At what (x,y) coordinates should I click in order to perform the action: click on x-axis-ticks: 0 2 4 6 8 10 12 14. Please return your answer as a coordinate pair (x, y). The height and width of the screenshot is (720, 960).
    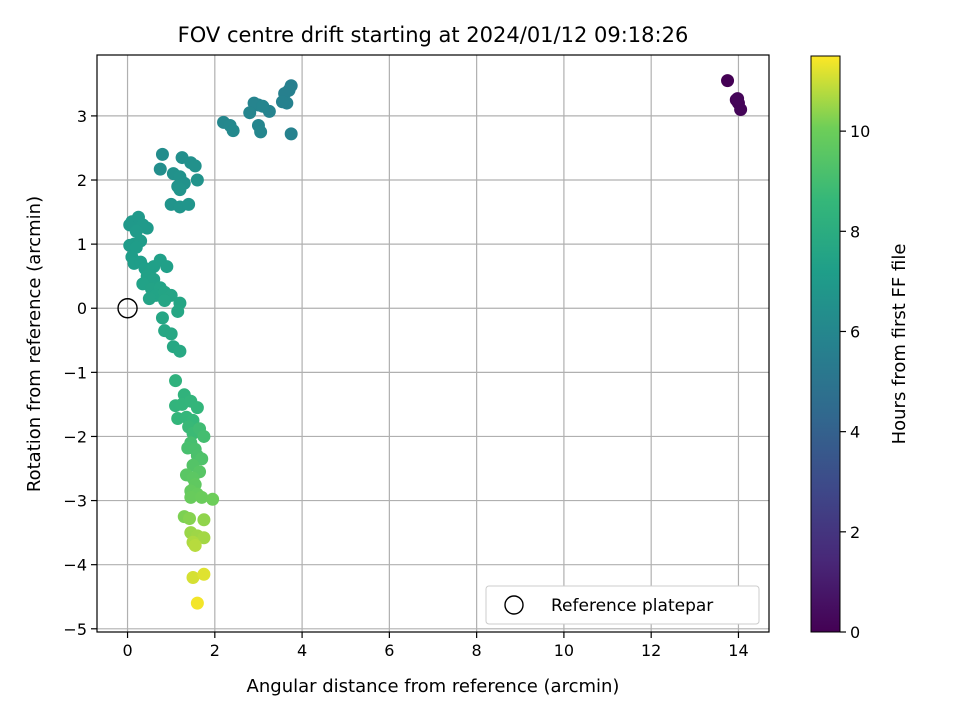
    Looking at the image, I should click on (435, 646).